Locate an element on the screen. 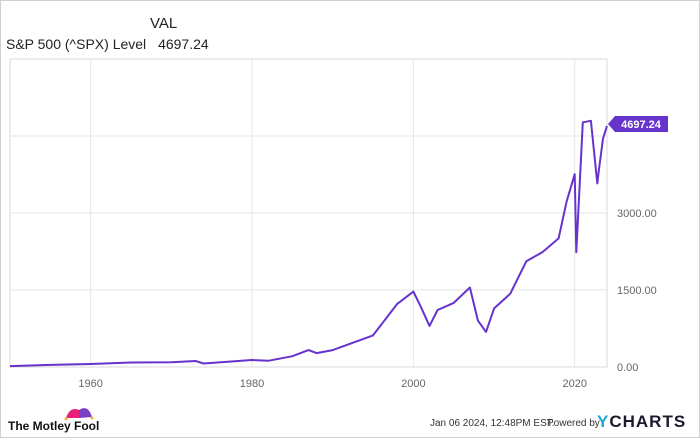  legend-row: S&P 500 (^SPX) Level 4697.24 is located at coordinates (111, 44).